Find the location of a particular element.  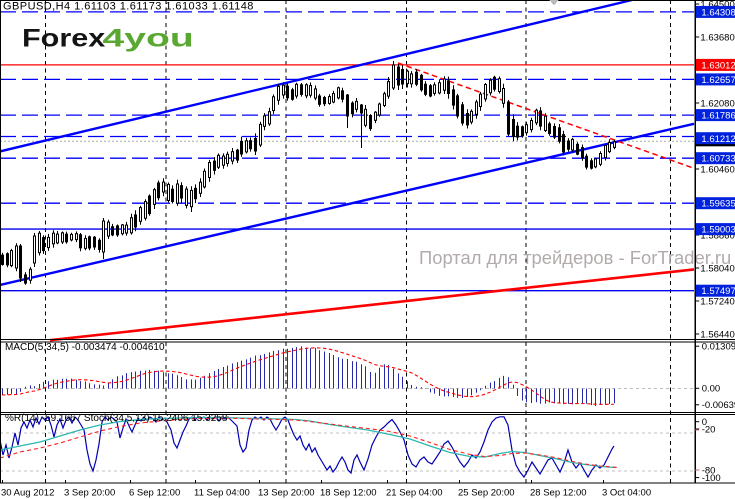

svg-text: 0.00 is located at coordinates (711, 389).